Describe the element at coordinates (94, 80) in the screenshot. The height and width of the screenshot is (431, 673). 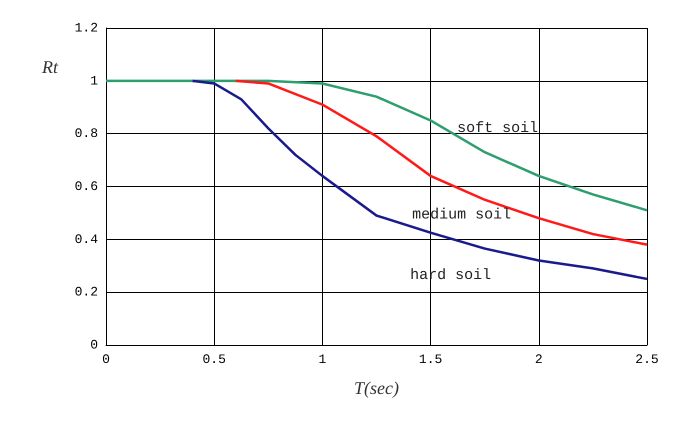
I see `y-tick-label: 1` at that location.